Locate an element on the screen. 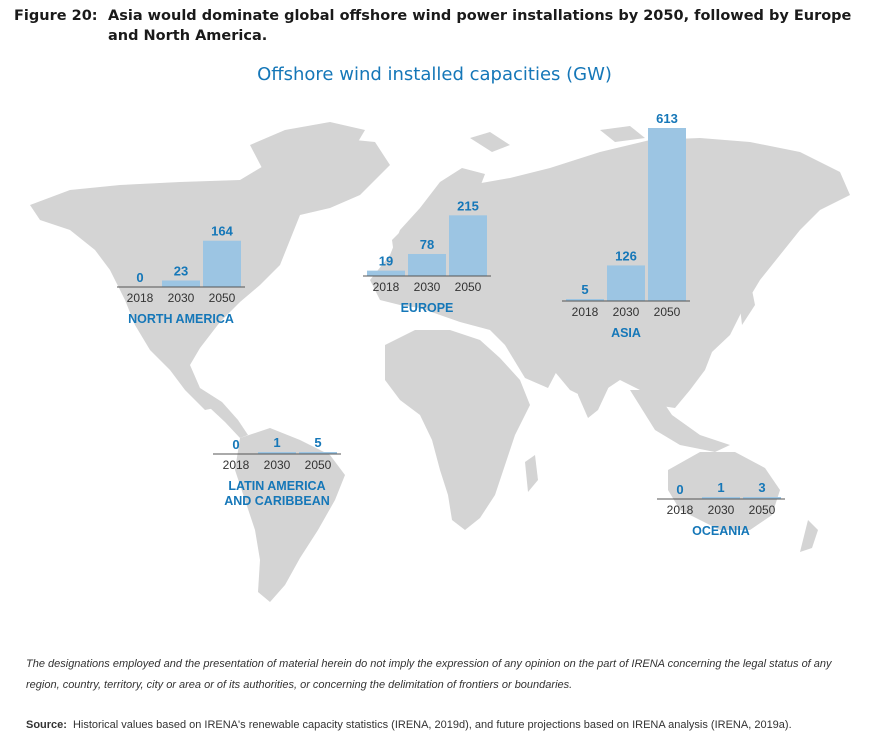  new-zealand-landmass is located at coordinates (809, 536).